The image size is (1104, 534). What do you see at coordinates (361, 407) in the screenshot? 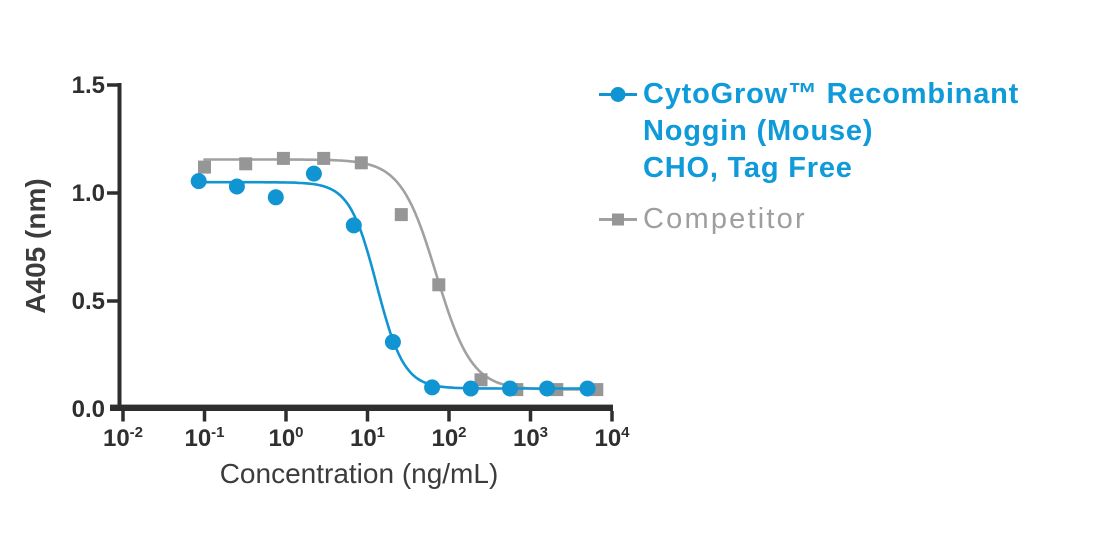
I see `x-axis-line` at bounding box center [361, 407].